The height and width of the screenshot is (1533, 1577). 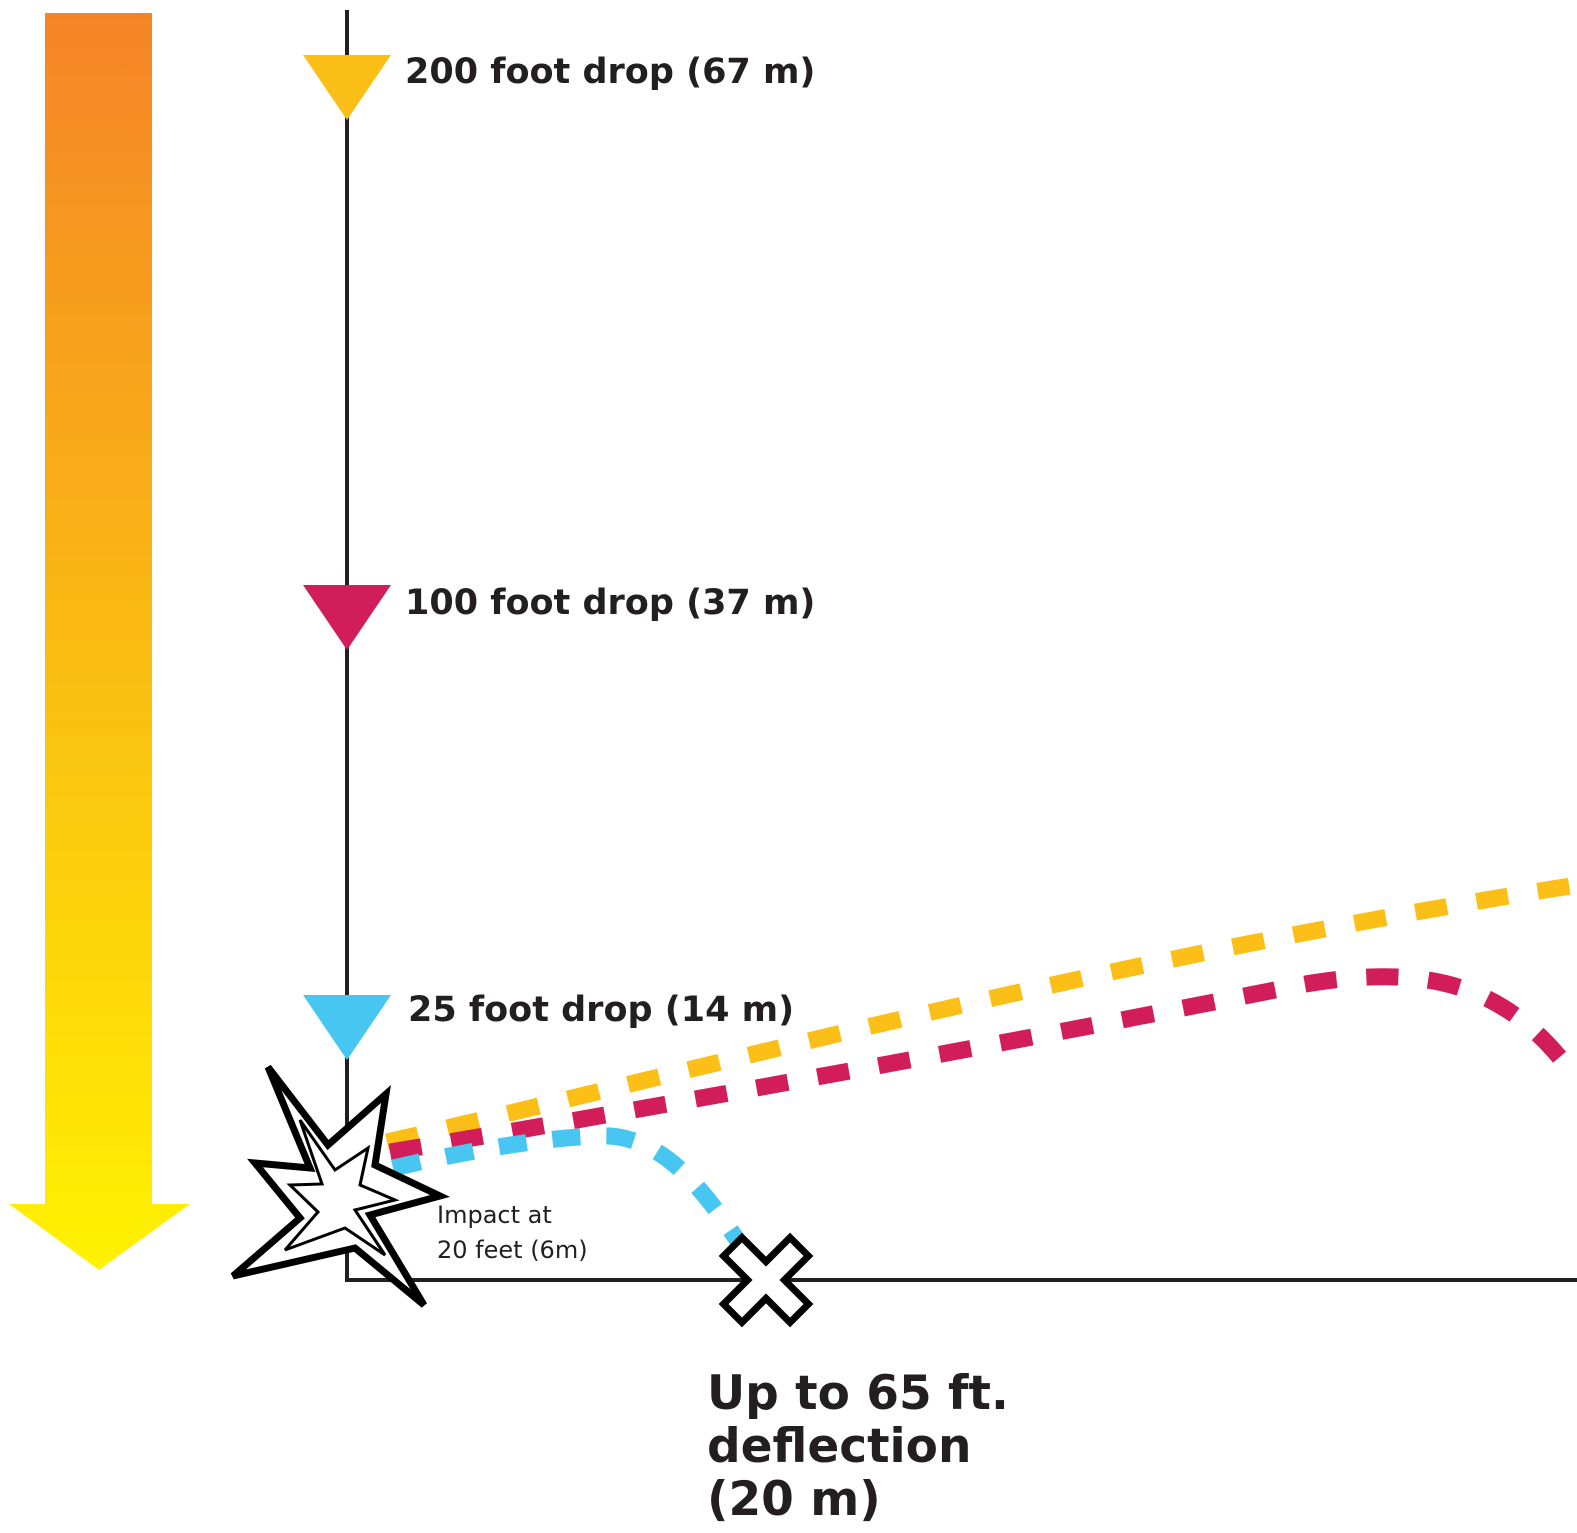 What do you see at coordinates (572, 1192) in the screenshot?
I see `trajectory-25-foot` at bounding box center [572, 1192].